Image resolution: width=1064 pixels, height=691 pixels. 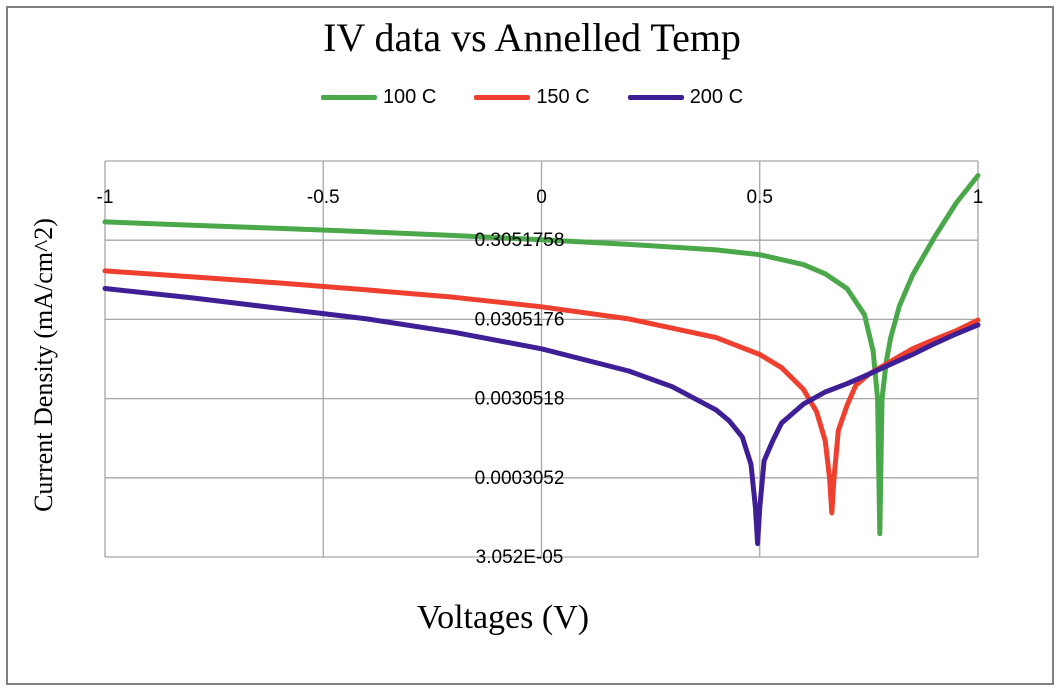 What do you see at coordinates (532, 37) in the screenshot?
I see `chart-title: IV data vs Annelled Temp` at bounding box center [532, 37].